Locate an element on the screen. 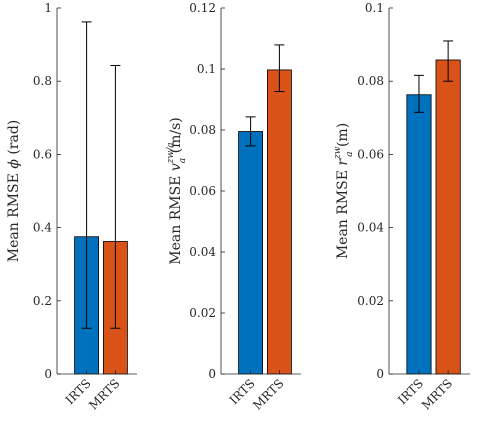  y-axis-label: Mean RMSE ϕ (rad) is located at coordinates (14, 191).